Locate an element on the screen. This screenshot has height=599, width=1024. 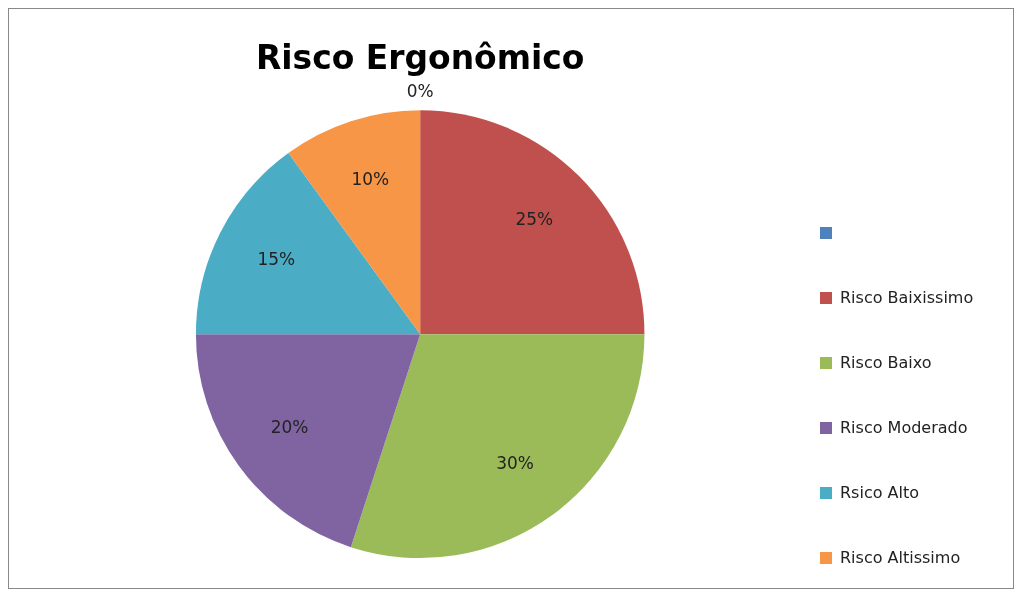
text: 0% is located at coordinates (420, 90).